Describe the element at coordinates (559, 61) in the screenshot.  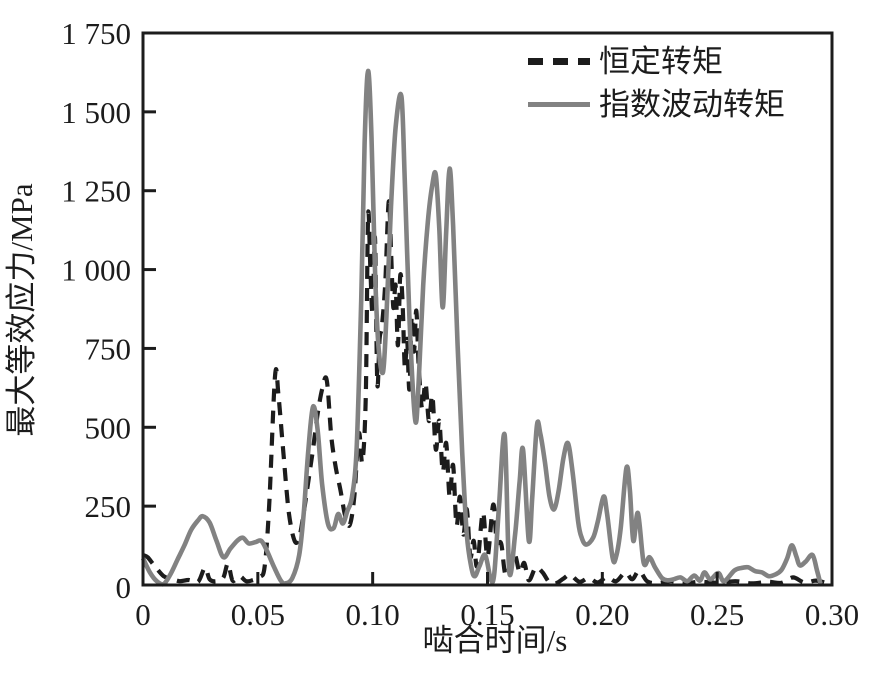
I see `dashed-line-sample-icon` at that location.